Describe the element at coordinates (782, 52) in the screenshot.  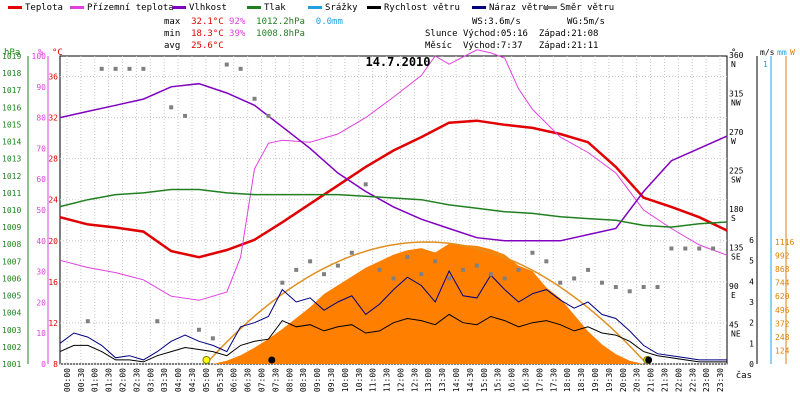
I see `axis-unit-mm: mm` at that location.